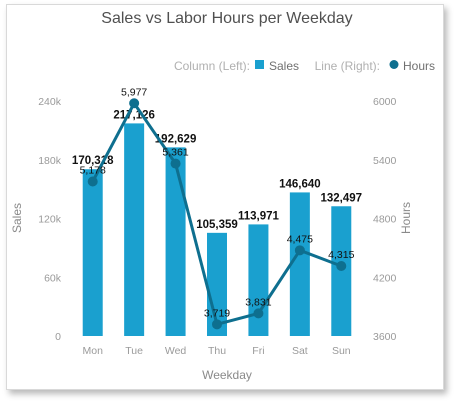  What do you see at coordinates (93, 170) in the screenshot?
I see `hours-data-label: 5,178` at bounding box center [93, 170].